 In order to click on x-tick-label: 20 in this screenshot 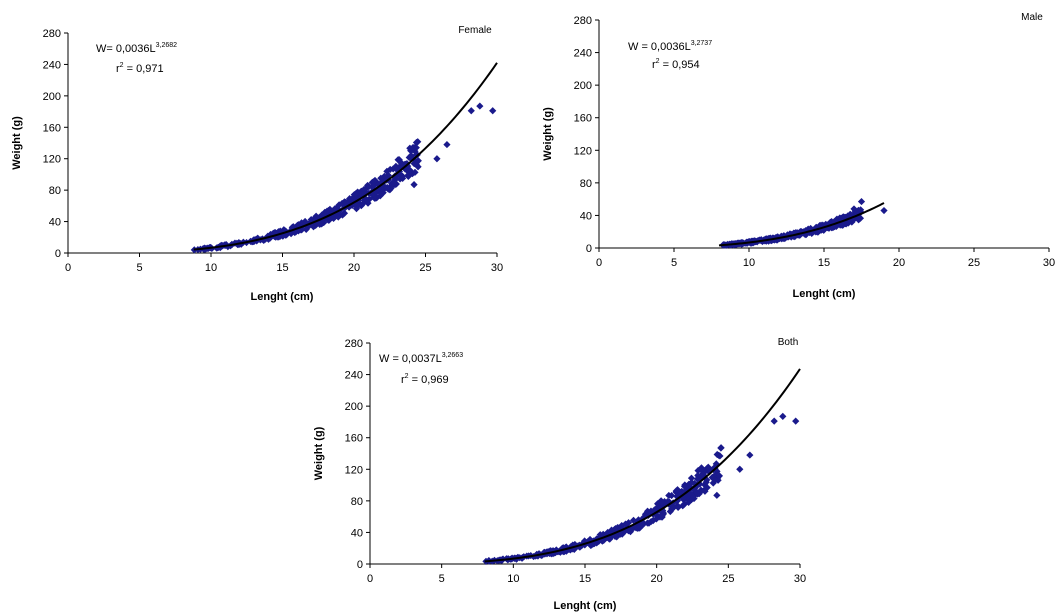, I will do `click(657, 579)`.